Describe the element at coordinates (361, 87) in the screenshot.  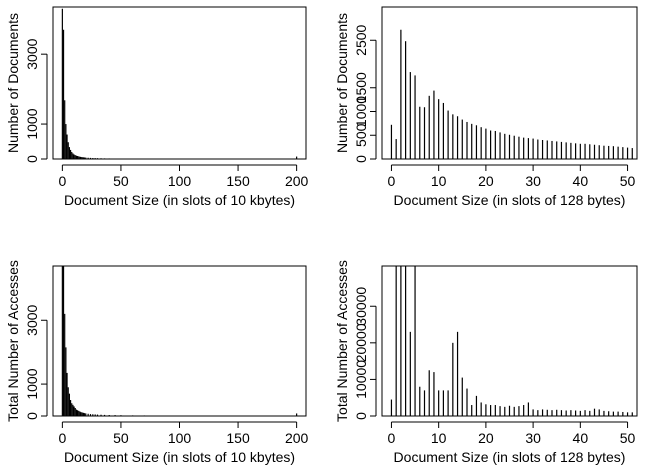
I see `y-tick-label: 1500` at that location.